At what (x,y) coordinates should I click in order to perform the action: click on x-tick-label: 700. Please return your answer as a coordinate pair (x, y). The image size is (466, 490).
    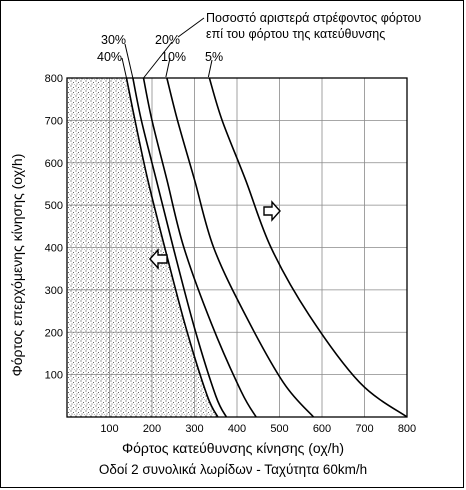
    Looking at the image, I should click on (364, 429).